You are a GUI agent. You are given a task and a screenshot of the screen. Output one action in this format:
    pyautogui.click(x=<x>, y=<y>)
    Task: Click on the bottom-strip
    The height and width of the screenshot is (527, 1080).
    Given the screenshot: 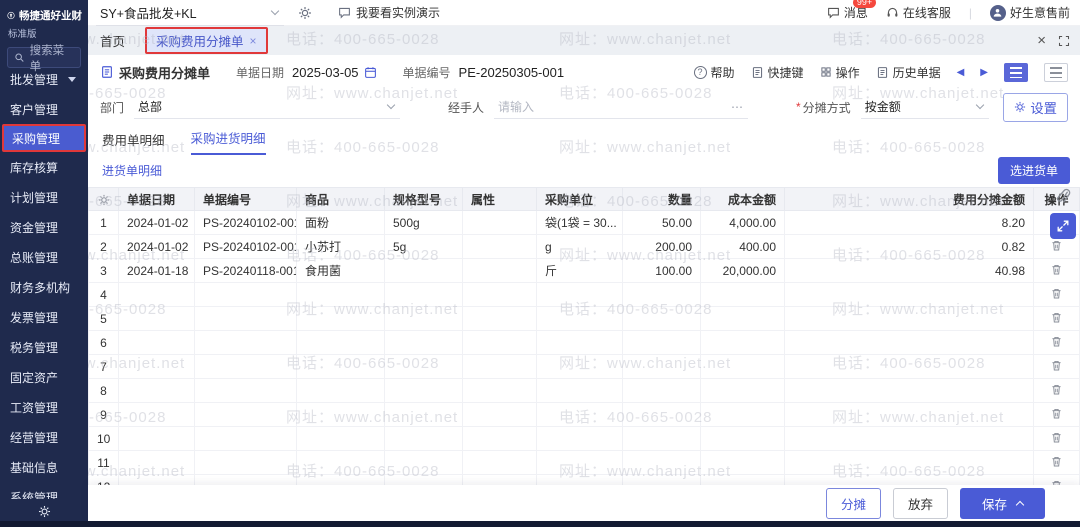 What is the action you would take?
    pyautogui.click(x=540, y=524)
    